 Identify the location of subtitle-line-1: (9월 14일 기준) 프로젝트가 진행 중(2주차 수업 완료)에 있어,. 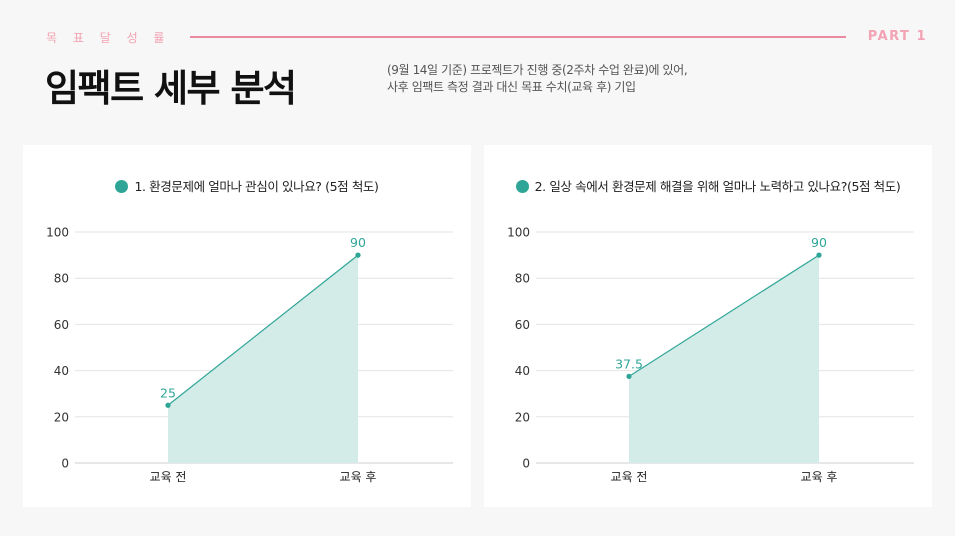
(537, 70).